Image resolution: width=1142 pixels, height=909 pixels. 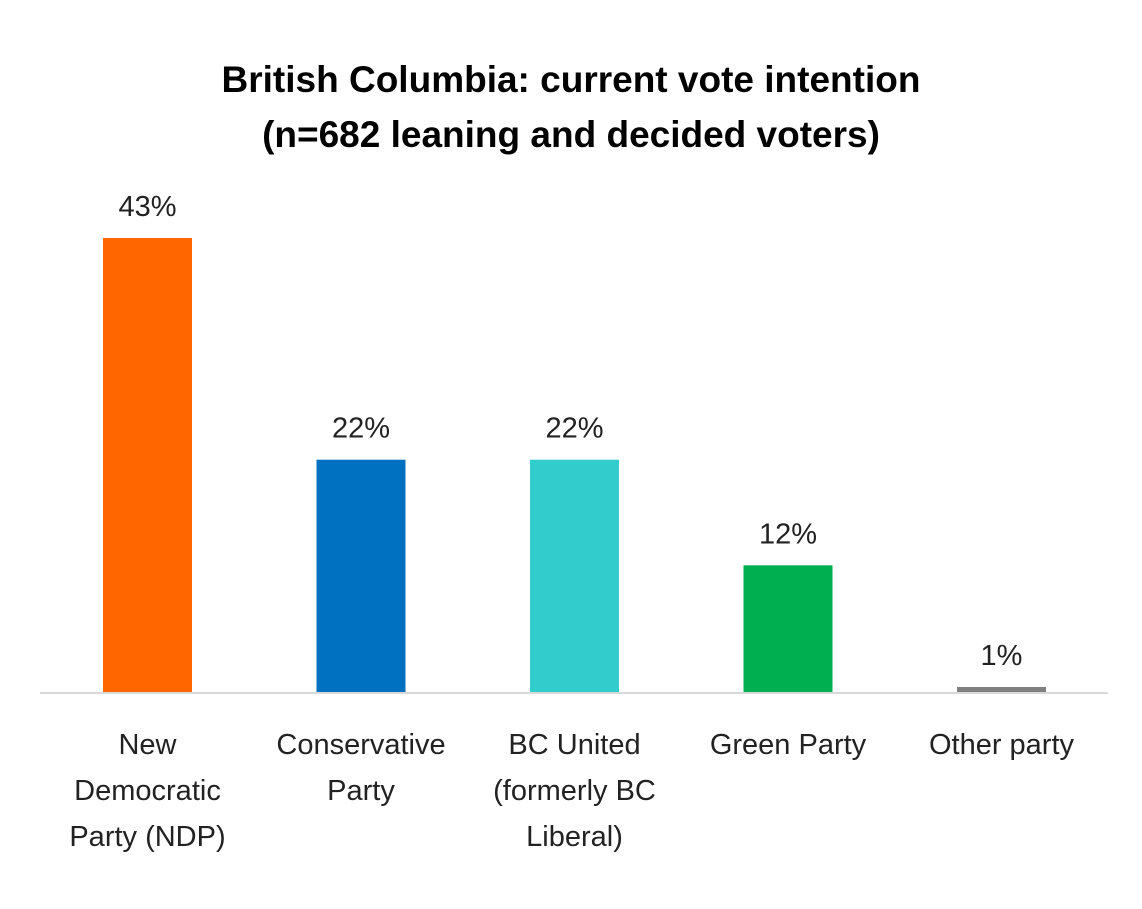 I want to click on category-label-line: Democratic, so click(x=147, y=791).